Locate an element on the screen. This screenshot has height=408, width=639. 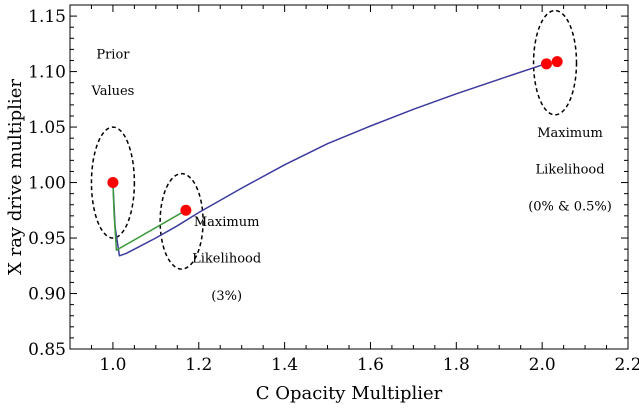
y-tick-label: 0.85 is located at coordinates (47, 350).